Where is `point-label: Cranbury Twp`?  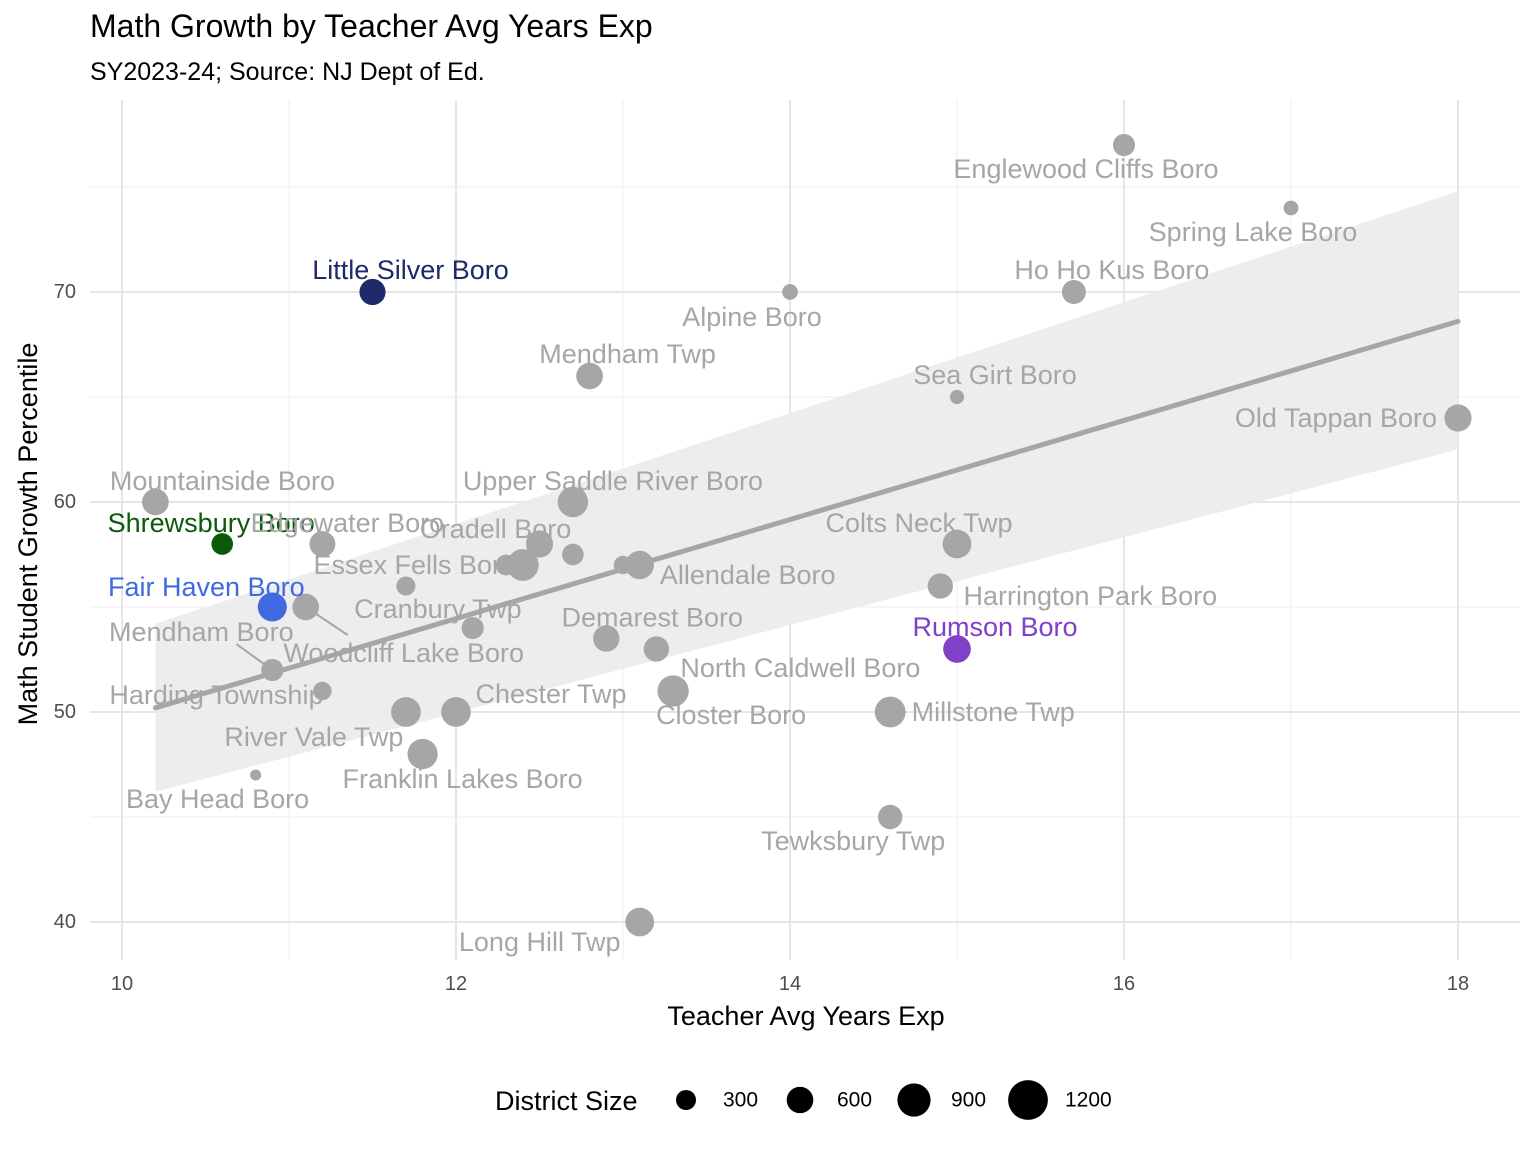 point-label: Cranbury Twp is located at coordinates (438, 609).